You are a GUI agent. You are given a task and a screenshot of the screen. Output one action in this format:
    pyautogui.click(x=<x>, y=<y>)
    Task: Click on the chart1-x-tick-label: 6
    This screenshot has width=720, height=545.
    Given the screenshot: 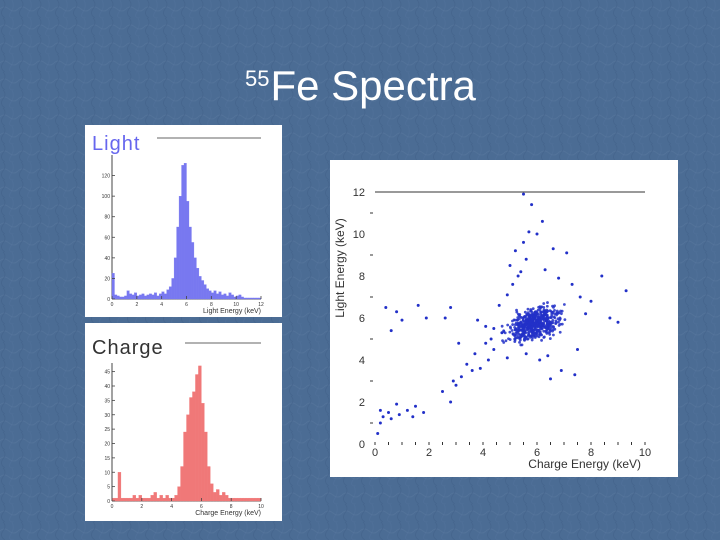 What is the action you would take?
    pyautogui.click(x=201, y=507)
    